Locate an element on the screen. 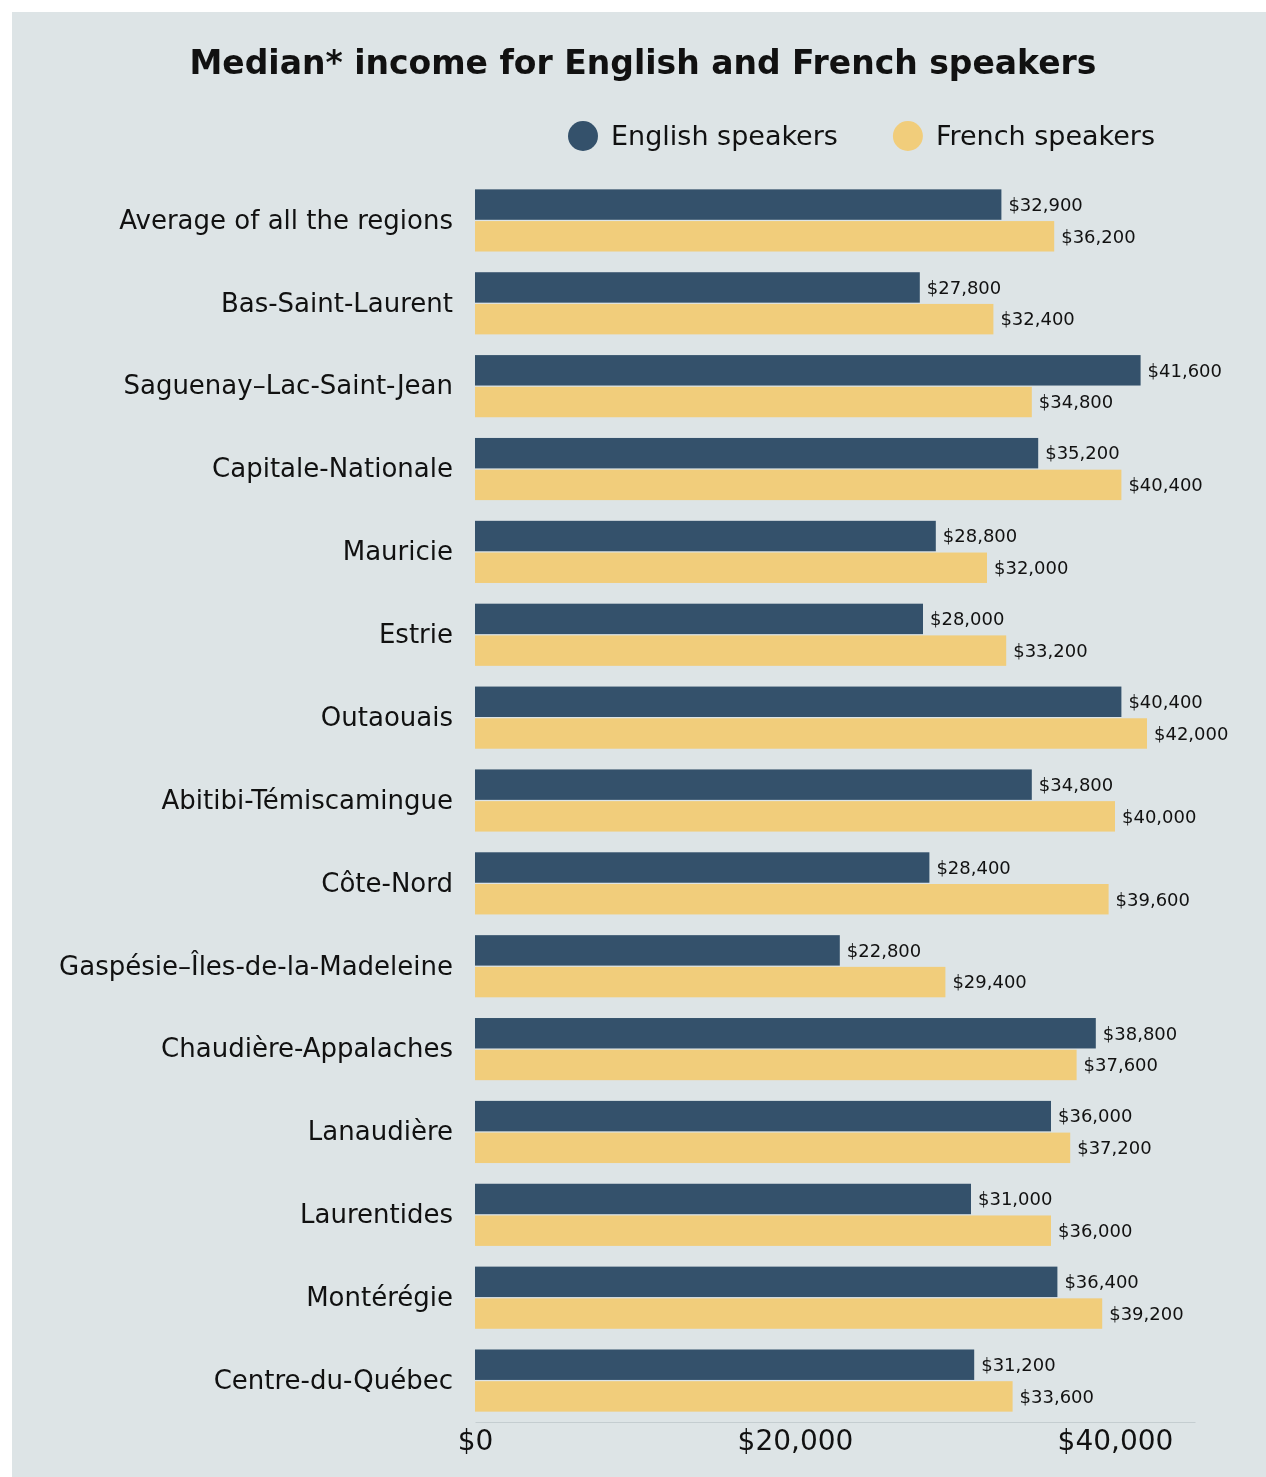  x-tick-label: $20,000 is located at coordinates (795, 1440).